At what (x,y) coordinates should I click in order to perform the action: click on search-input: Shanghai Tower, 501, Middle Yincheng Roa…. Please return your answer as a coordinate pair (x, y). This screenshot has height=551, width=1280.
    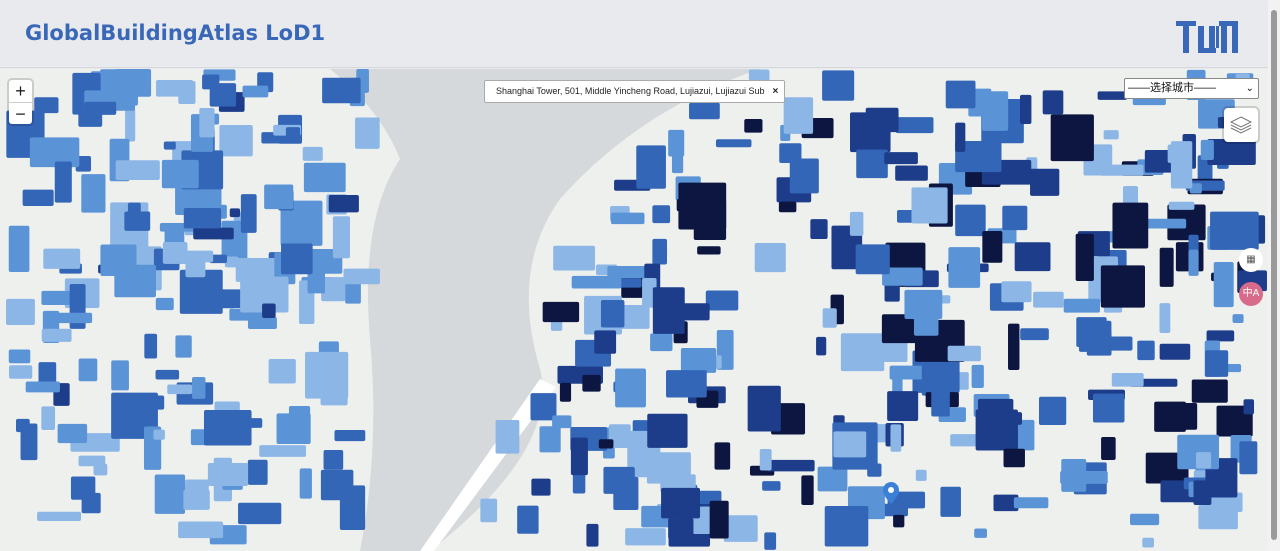
    Looking at the image, I should click on (635, 91).